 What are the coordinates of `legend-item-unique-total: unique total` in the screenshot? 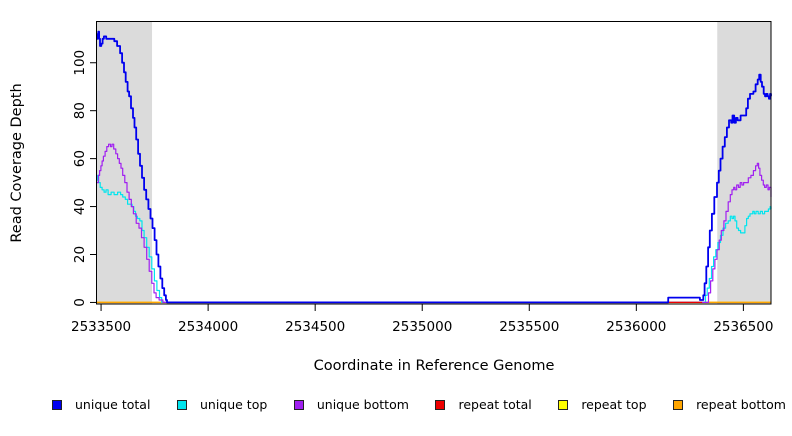 It's located at (101, 404).